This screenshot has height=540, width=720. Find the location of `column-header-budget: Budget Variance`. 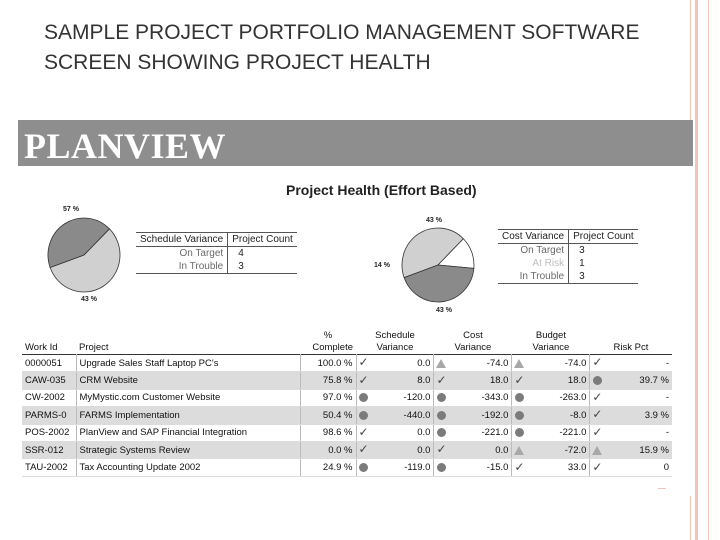

column-header-budget: Budget Variance is located at coordinates (551, 342).